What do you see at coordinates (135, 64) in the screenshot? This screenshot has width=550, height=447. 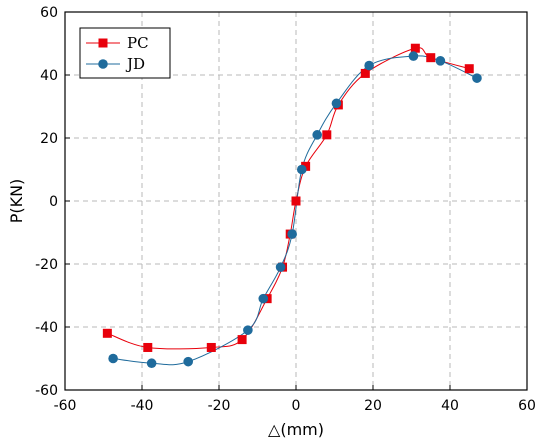 I see `legend-label-jd: JD` at bounding box center [135, 64].